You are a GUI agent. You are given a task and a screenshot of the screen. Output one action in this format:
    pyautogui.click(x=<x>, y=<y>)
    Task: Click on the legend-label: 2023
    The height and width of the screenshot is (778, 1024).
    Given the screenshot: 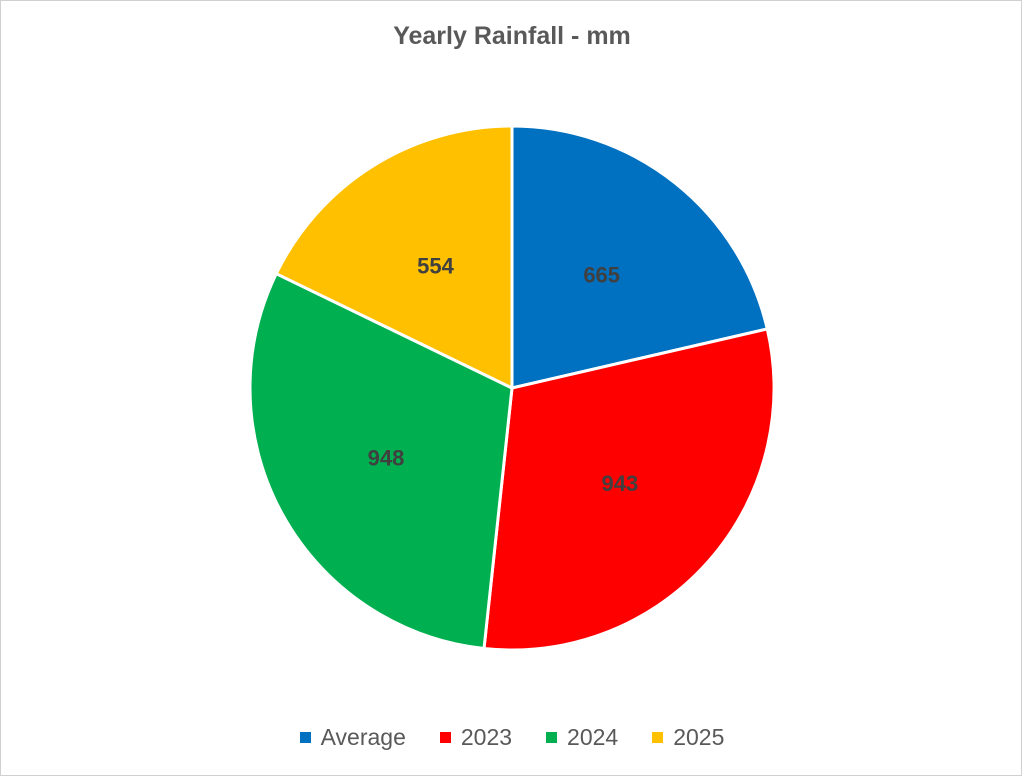 What is the action you would take?
    pyautogui.click(x=486, y=737)
    